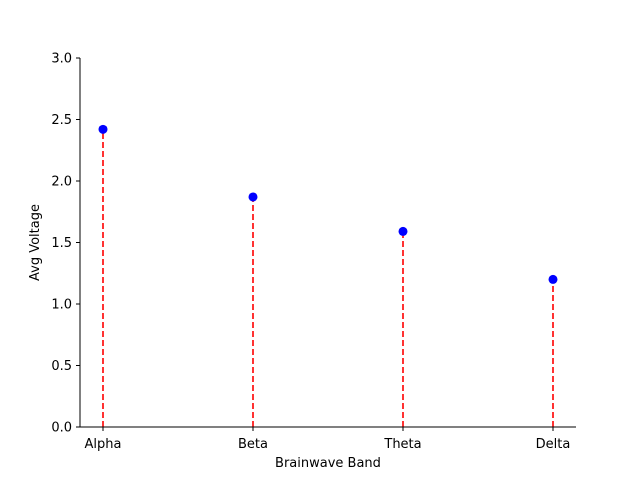 Image resolution: width=640 pixels, height=480 pixels. Describe the element at coordinates (553, 444) in the screenshot. I see `x-tick-label: Delta` at that location.